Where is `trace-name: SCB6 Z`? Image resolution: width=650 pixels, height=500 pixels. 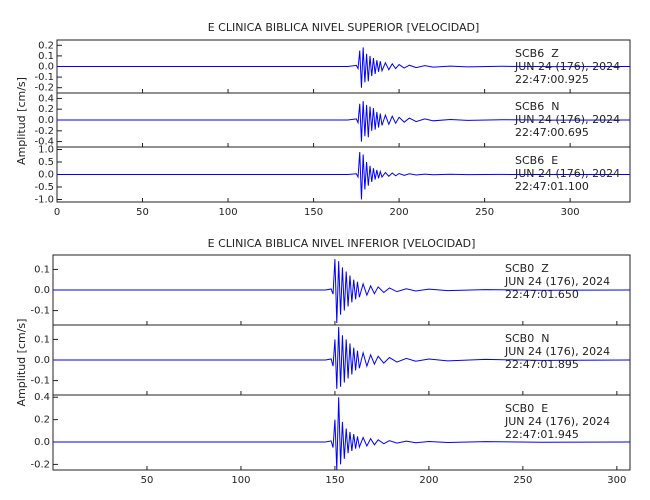 trace-name: SCB6 Z is located at coordinates (537, 53).